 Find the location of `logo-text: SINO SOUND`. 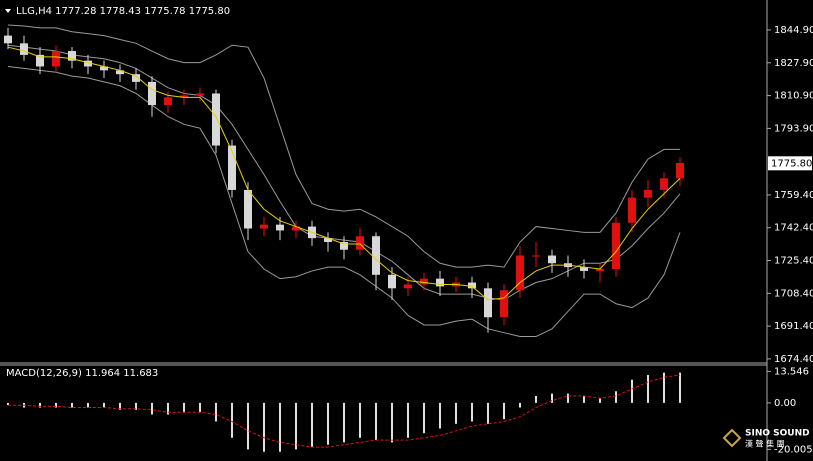

logo-text: SINO SOUND is located at coordinates (777, 434).